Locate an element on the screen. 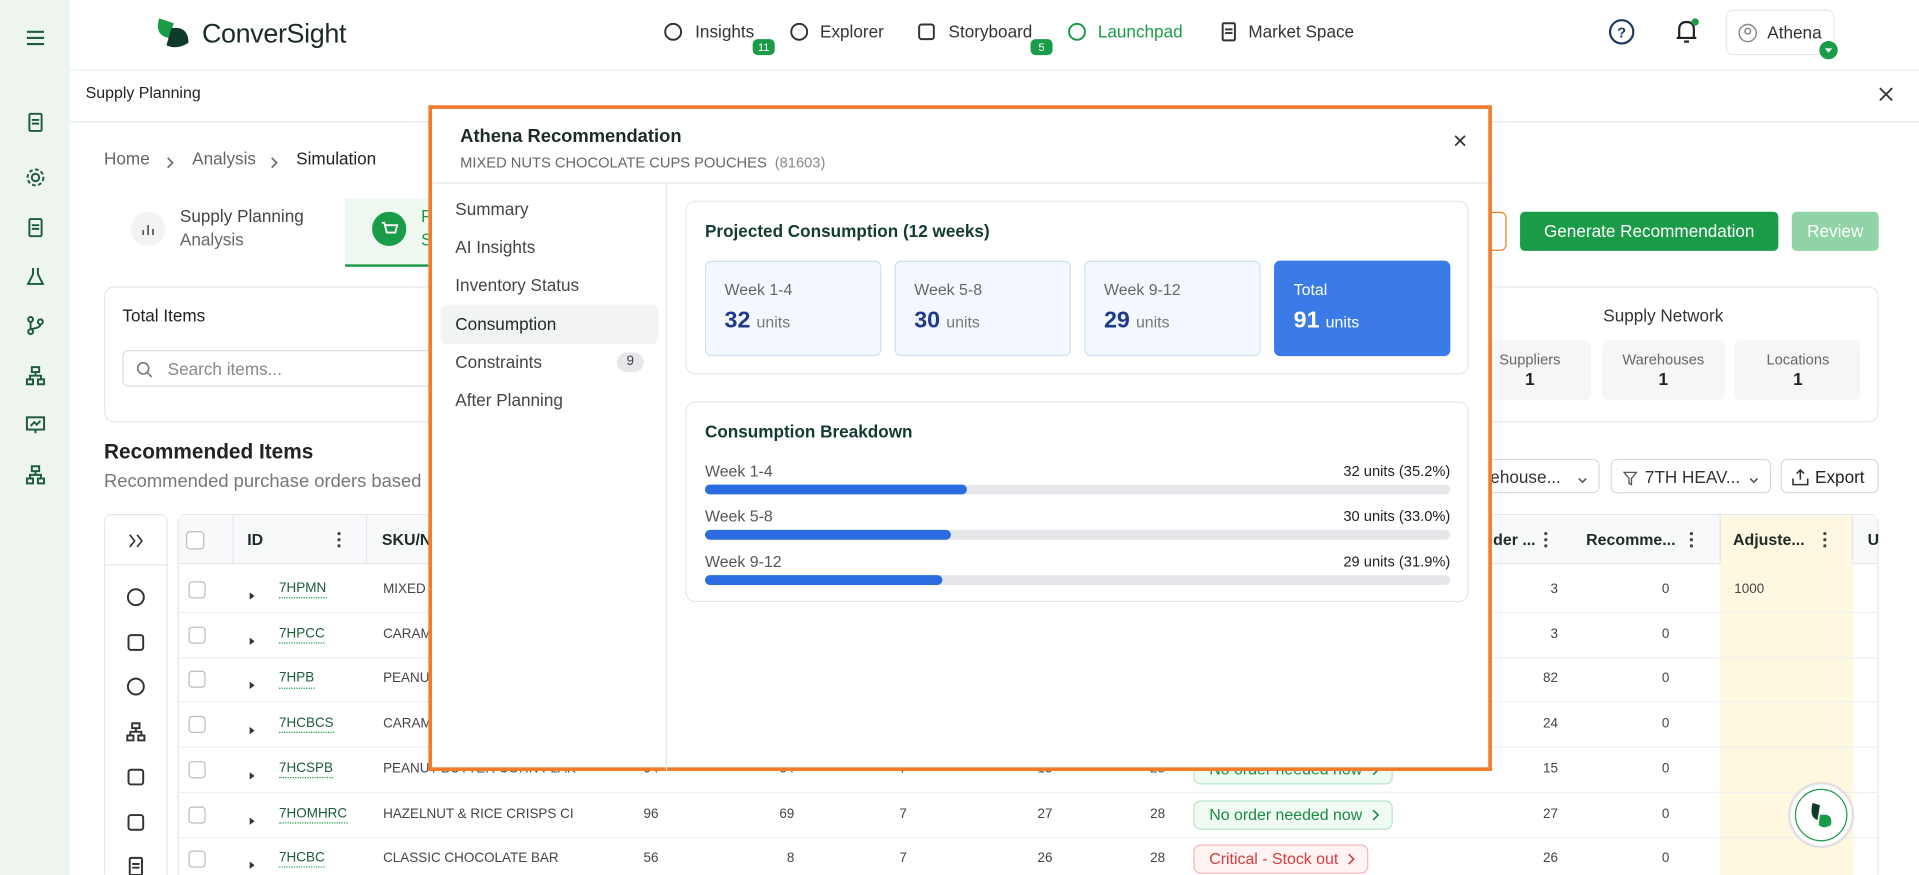 This screenshot has width=1919, height=875. panel-close is located at coordinates (1886, 94).